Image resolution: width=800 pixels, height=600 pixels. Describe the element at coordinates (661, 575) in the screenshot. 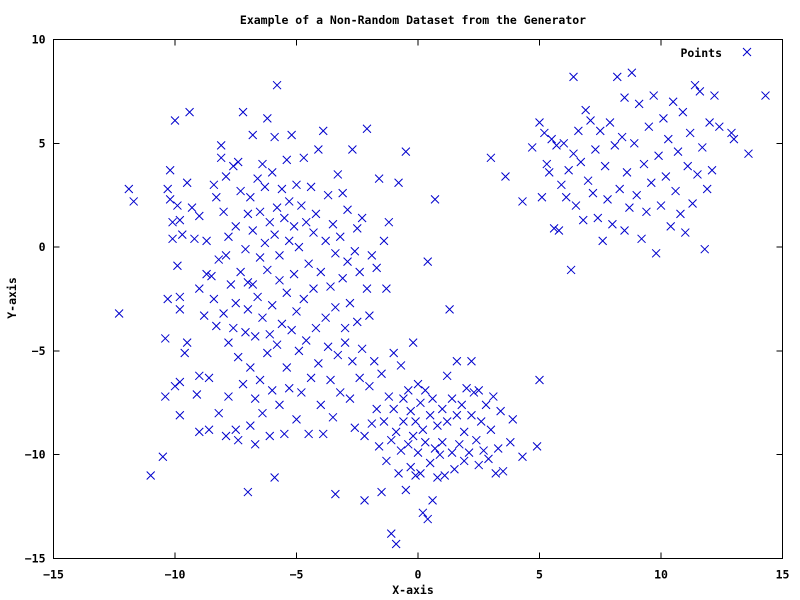

I see `x-tick-label-5: 10` at that location.